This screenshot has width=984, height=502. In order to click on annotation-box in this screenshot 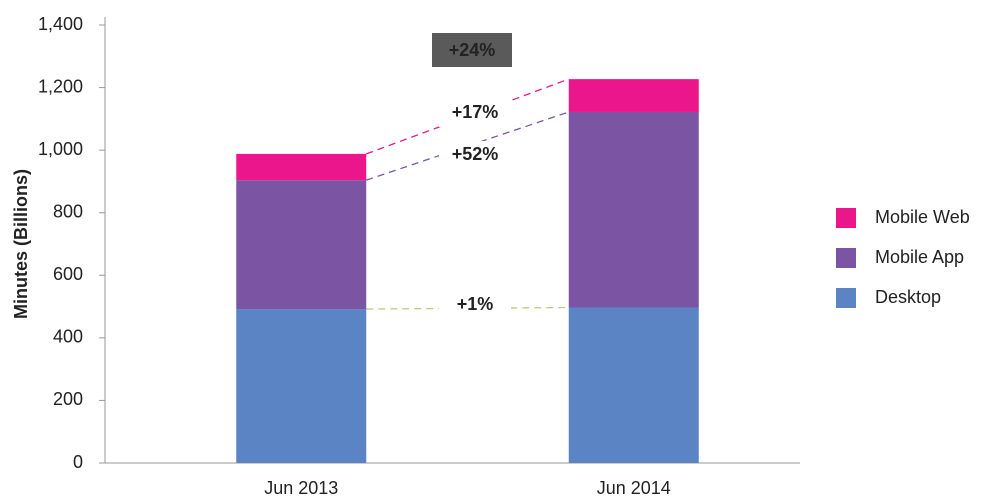, I will do `click(472, 50)`.